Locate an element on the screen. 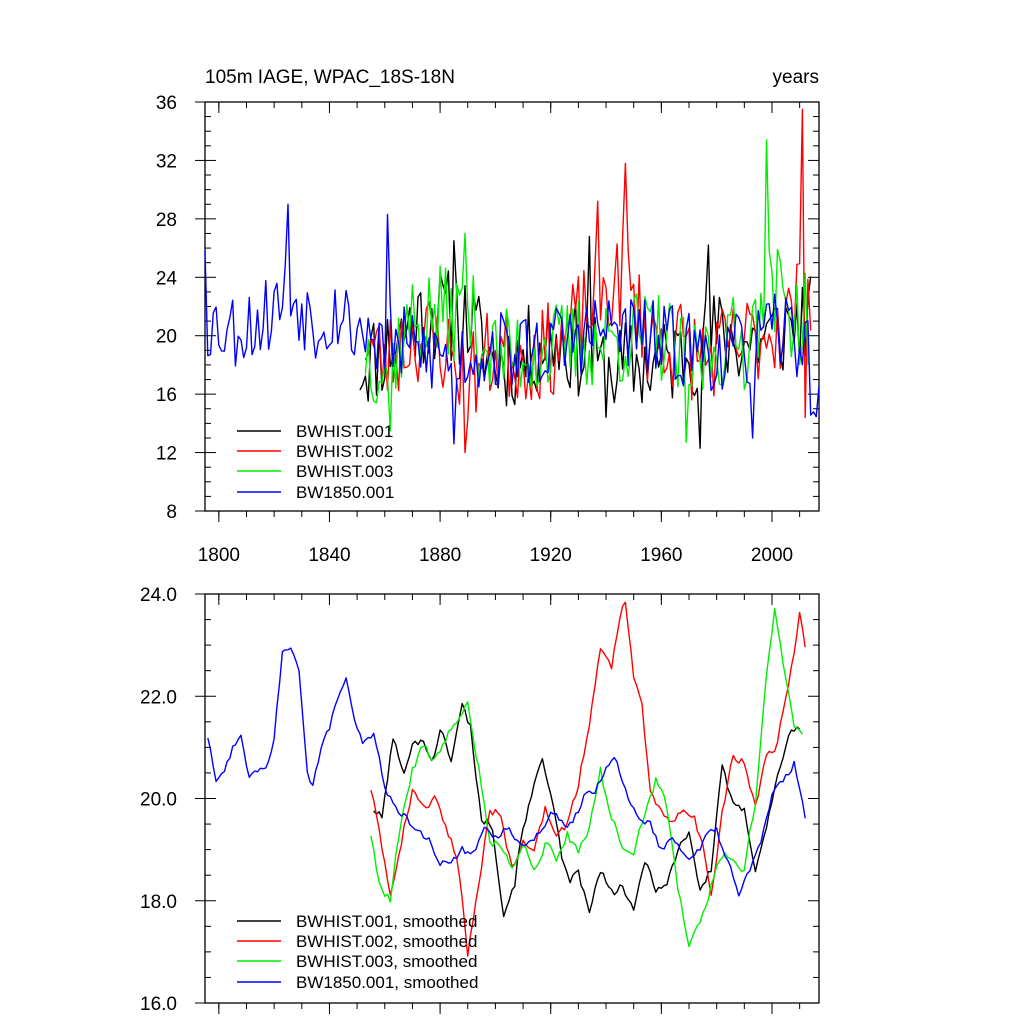 This screenshot has height=1029, width=1024. top-ytick-label: 28 is located at coordinates (166, 220).